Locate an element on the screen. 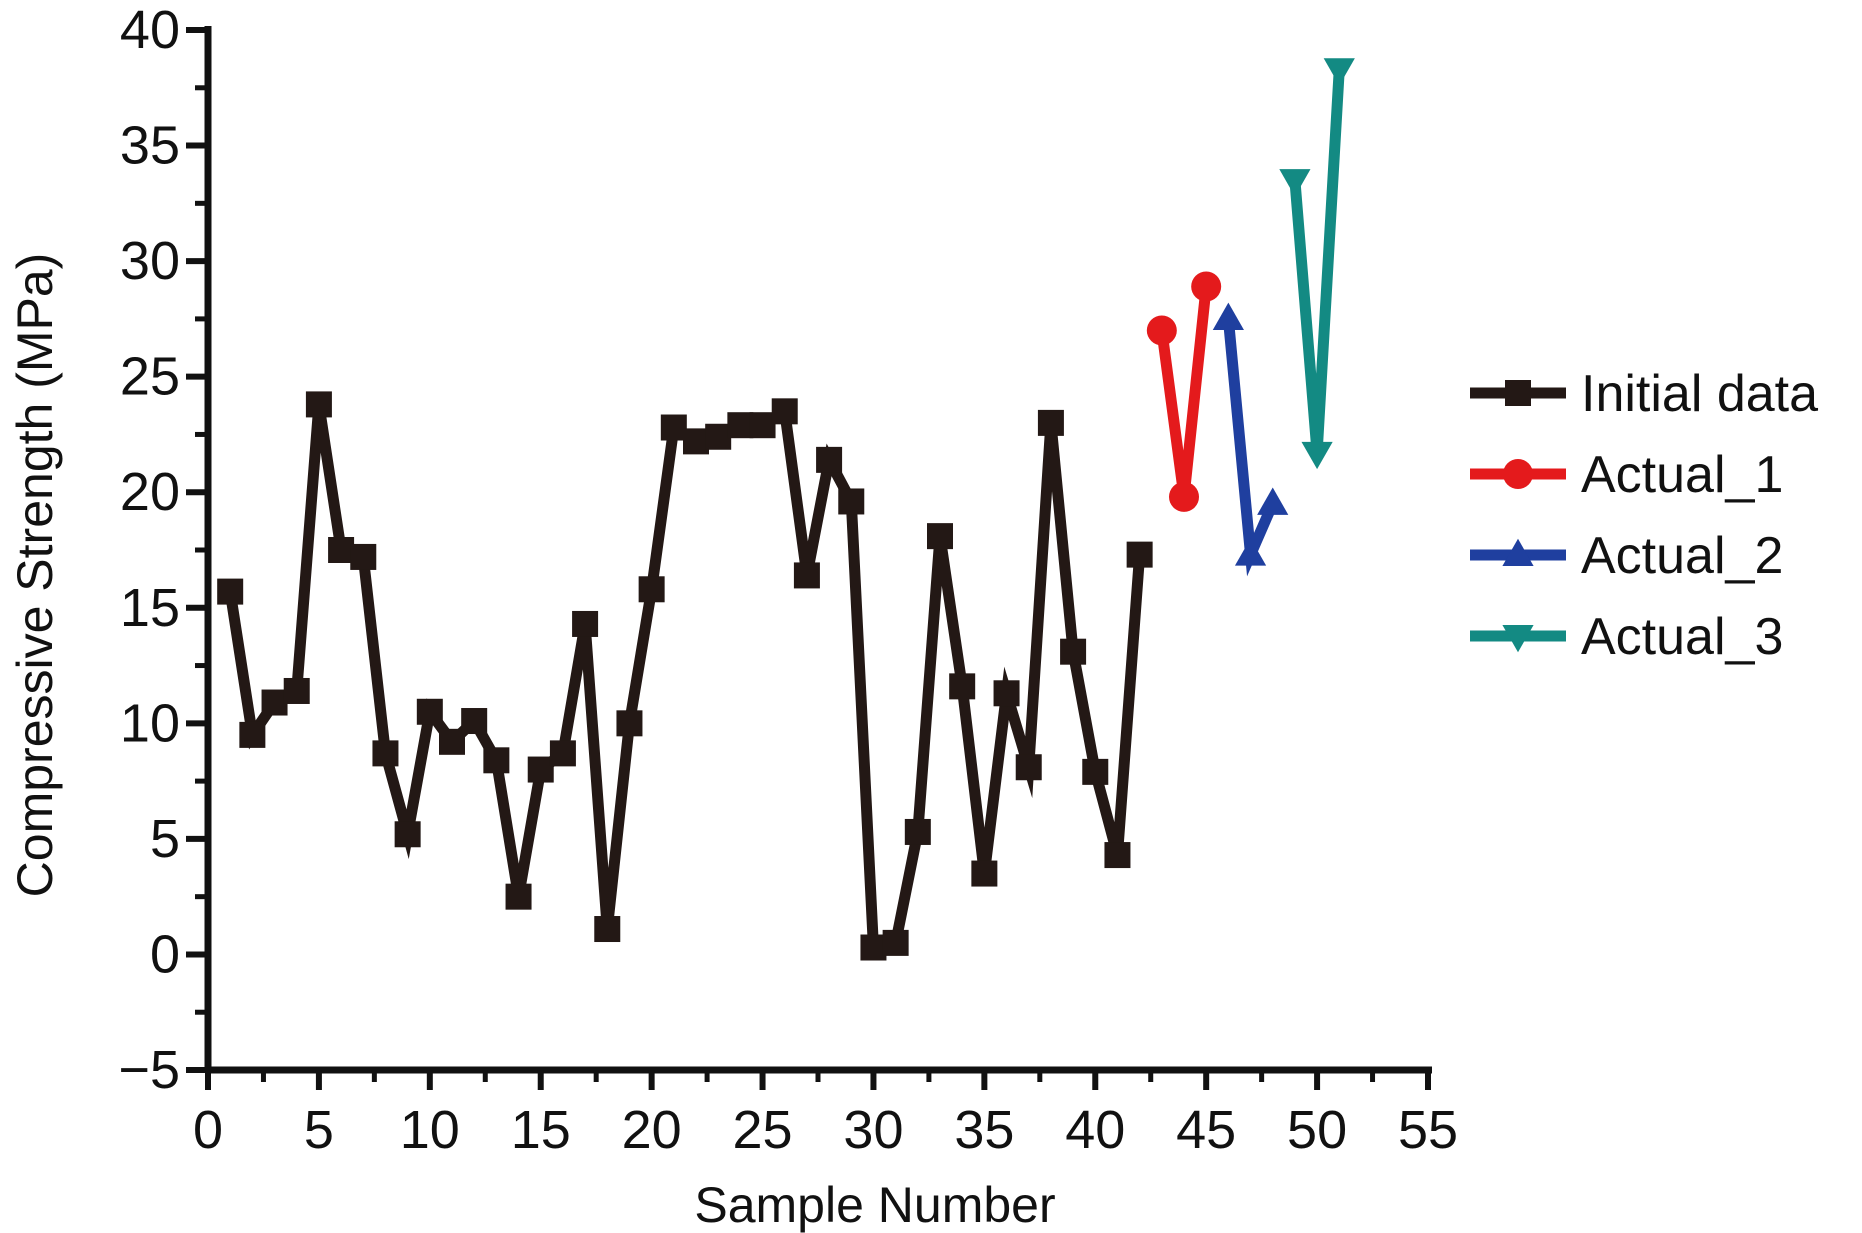 The width and height of the screenshot is (1862, 1233). x-tick-label: 30 is located at coordinates (873, 1130).